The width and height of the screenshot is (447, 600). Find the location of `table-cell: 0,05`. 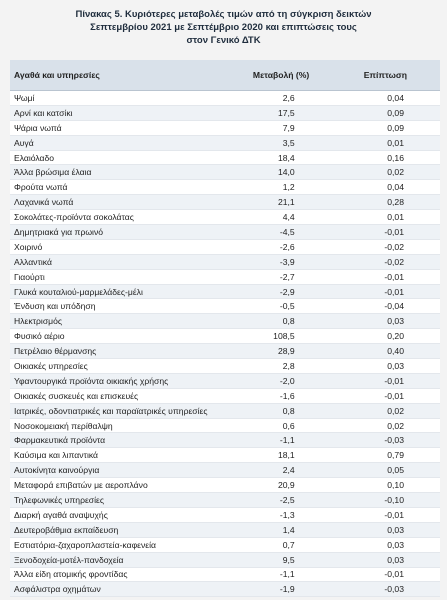

table-cell: 0,05 is located at coordinates (385, 470).